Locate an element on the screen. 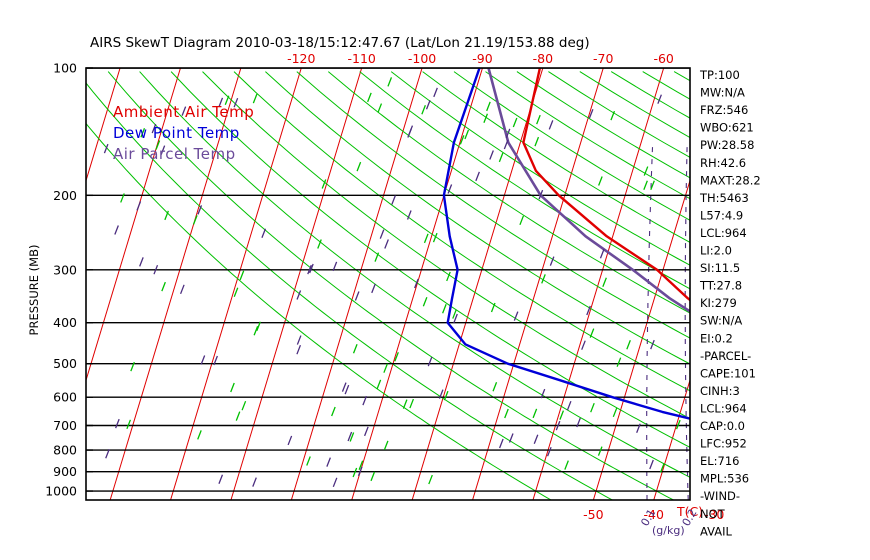 Image resolution: width=870 pixels, height=560 pixels. sidebar-index-item: L57:4.9 is located at coordinates (721, 215).